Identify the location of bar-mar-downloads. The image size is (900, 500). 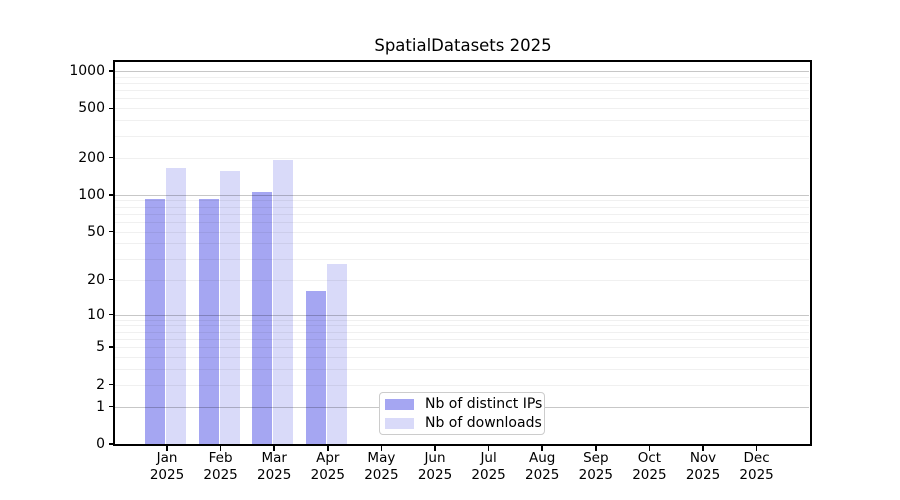
(283, 301).